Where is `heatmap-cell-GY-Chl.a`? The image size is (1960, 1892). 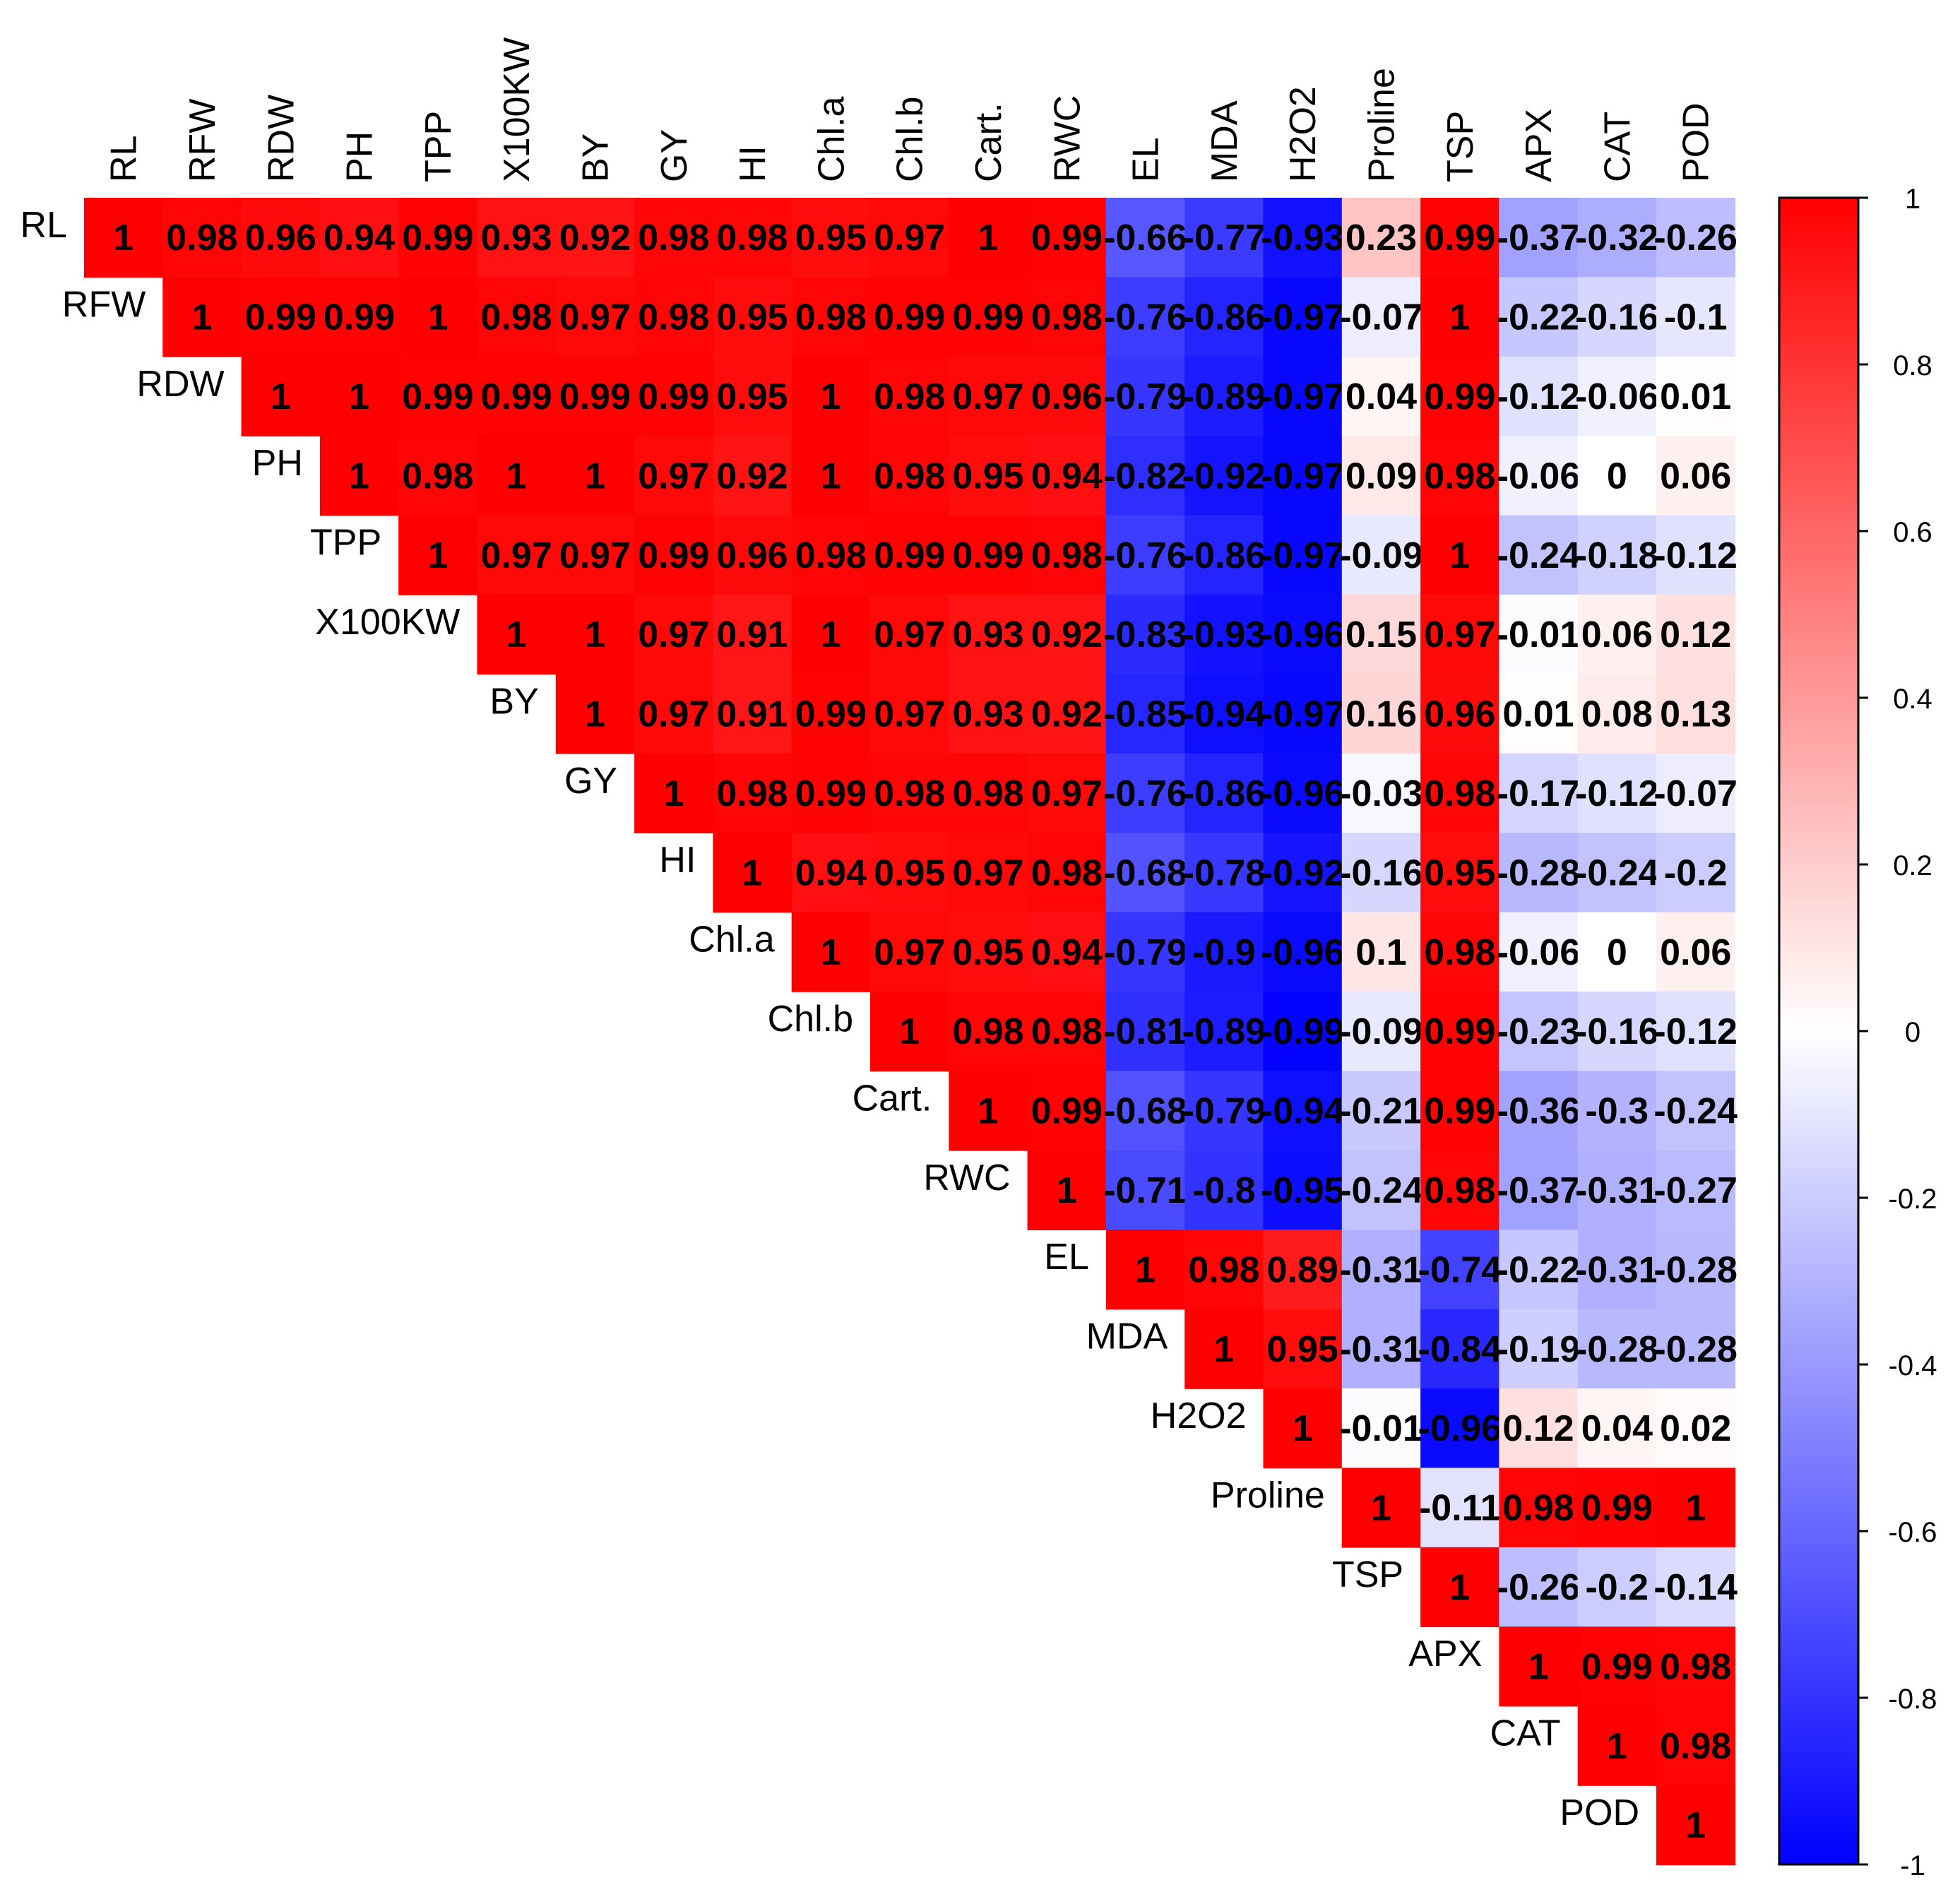 heatmap-cell-GY-Chl.a is located at coordinates (831, 793).